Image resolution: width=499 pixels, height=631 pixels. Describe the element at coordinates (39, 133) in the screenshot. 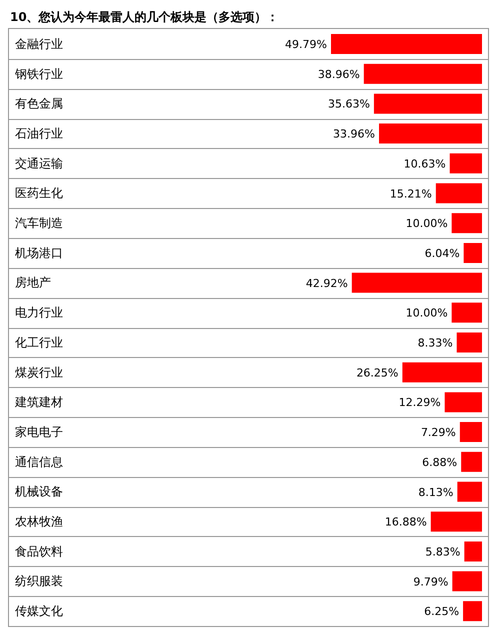

I see `y-tick-label: 石油行业` at that location.